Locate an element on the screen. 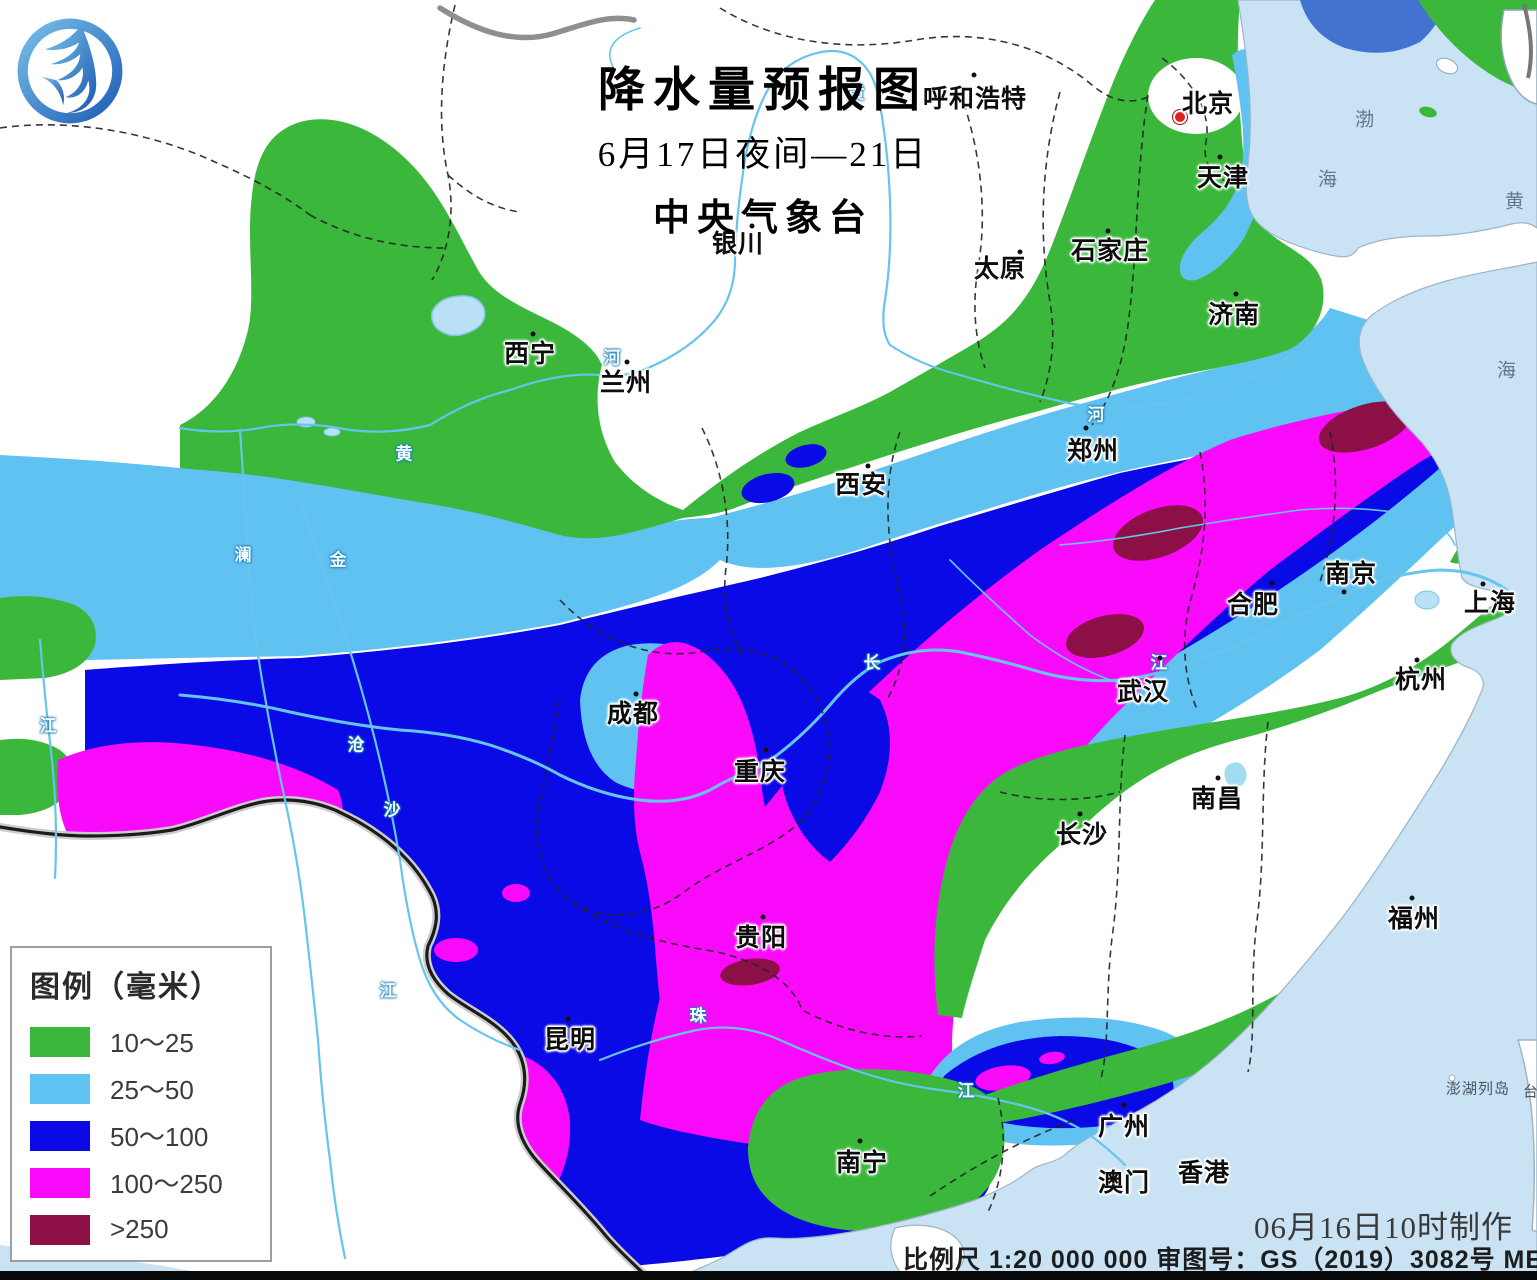  river-label: 河 is located at coordinates (1096, 415).